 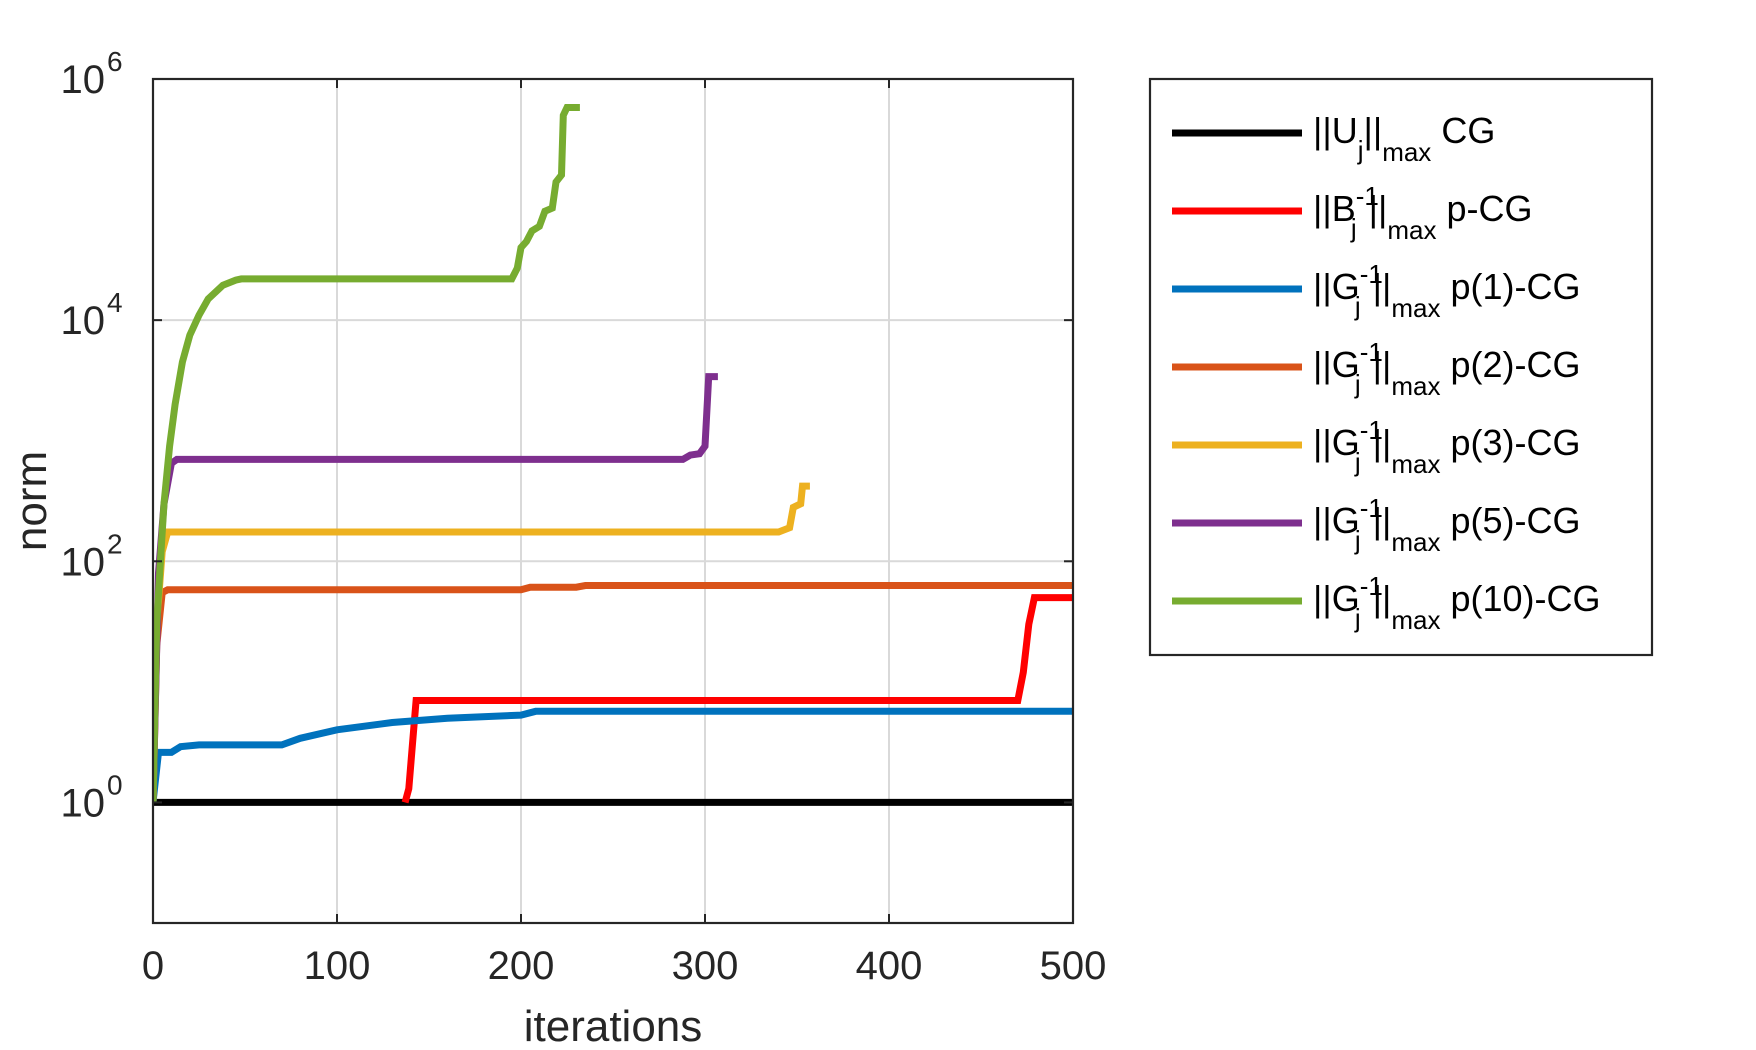 What do you see at coordinates (153, 966) in the screenshot?
I see `x-tick-label: 0` at bounding box center [153, 966].